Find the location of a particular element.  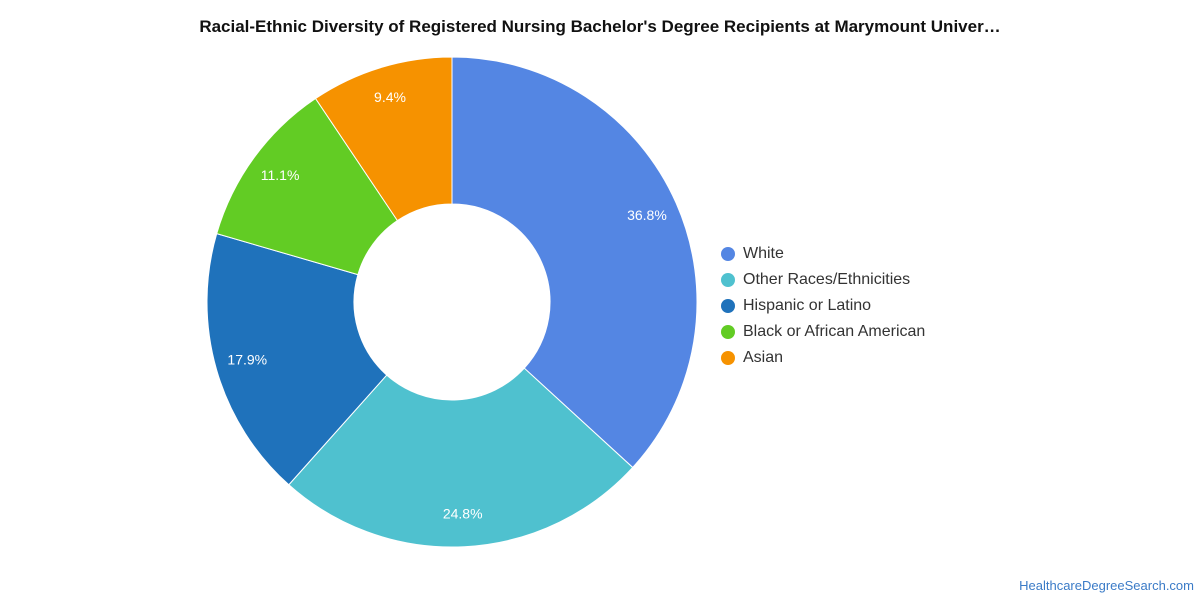

legend-label: Black or African American is located at coordinates (834, 331).